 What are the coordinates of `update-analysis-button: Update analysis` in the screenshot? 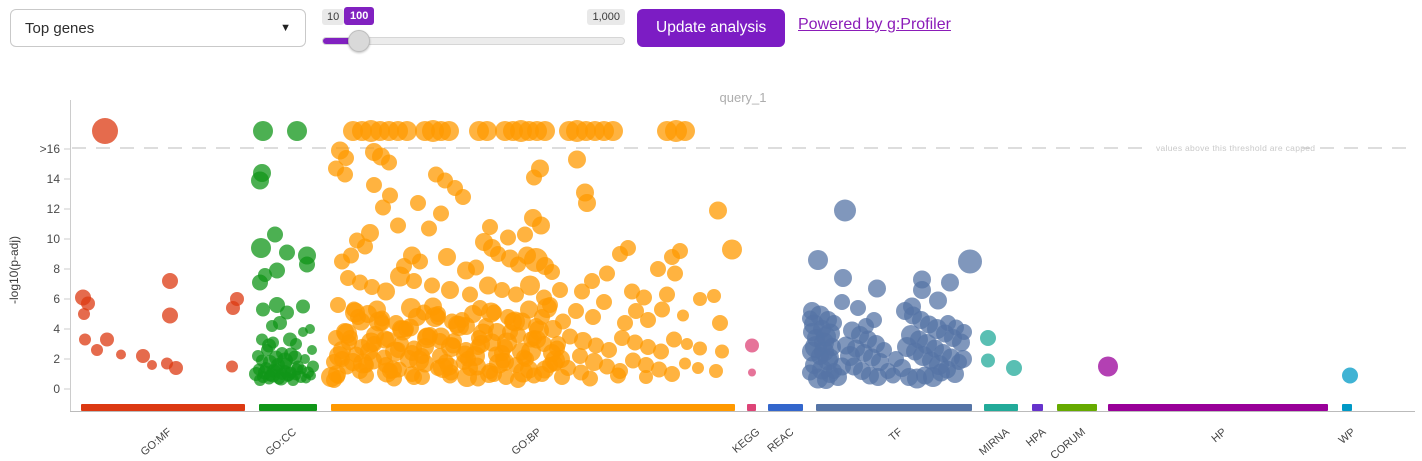 It's located at (711, 28).